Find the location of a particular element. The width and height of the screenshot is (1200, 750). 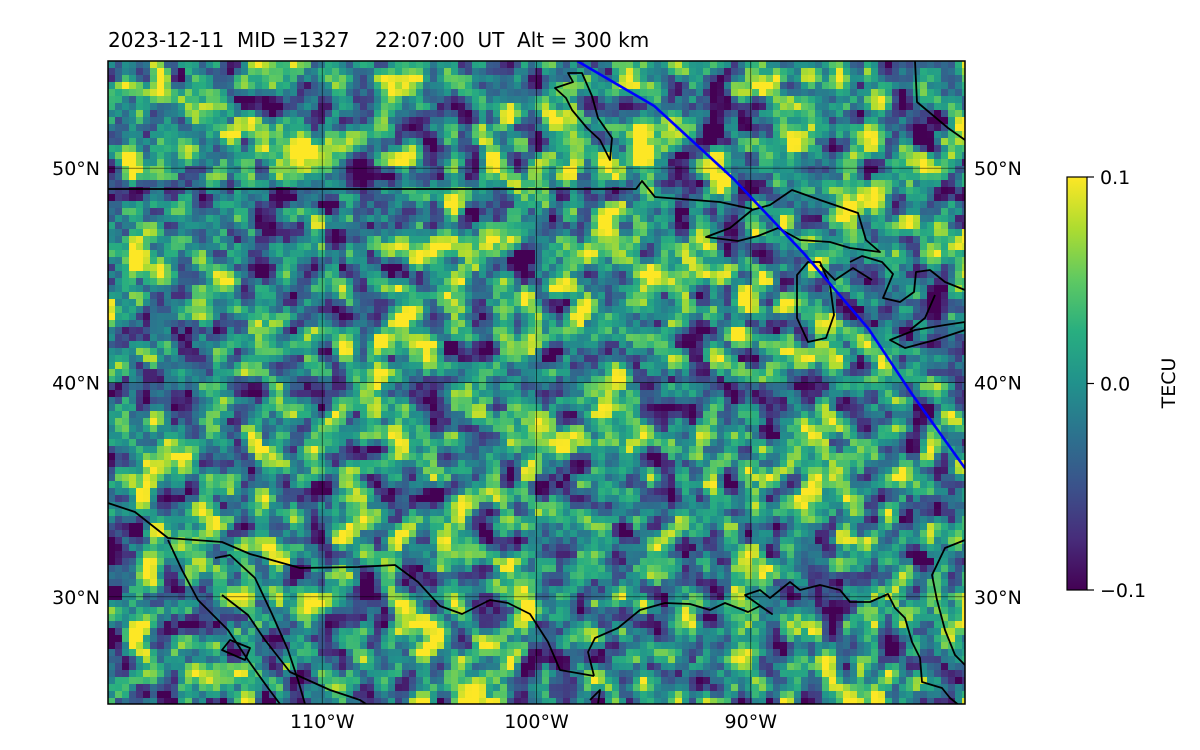

lat-label-left: 50°N is located at coordinates (76, 169).